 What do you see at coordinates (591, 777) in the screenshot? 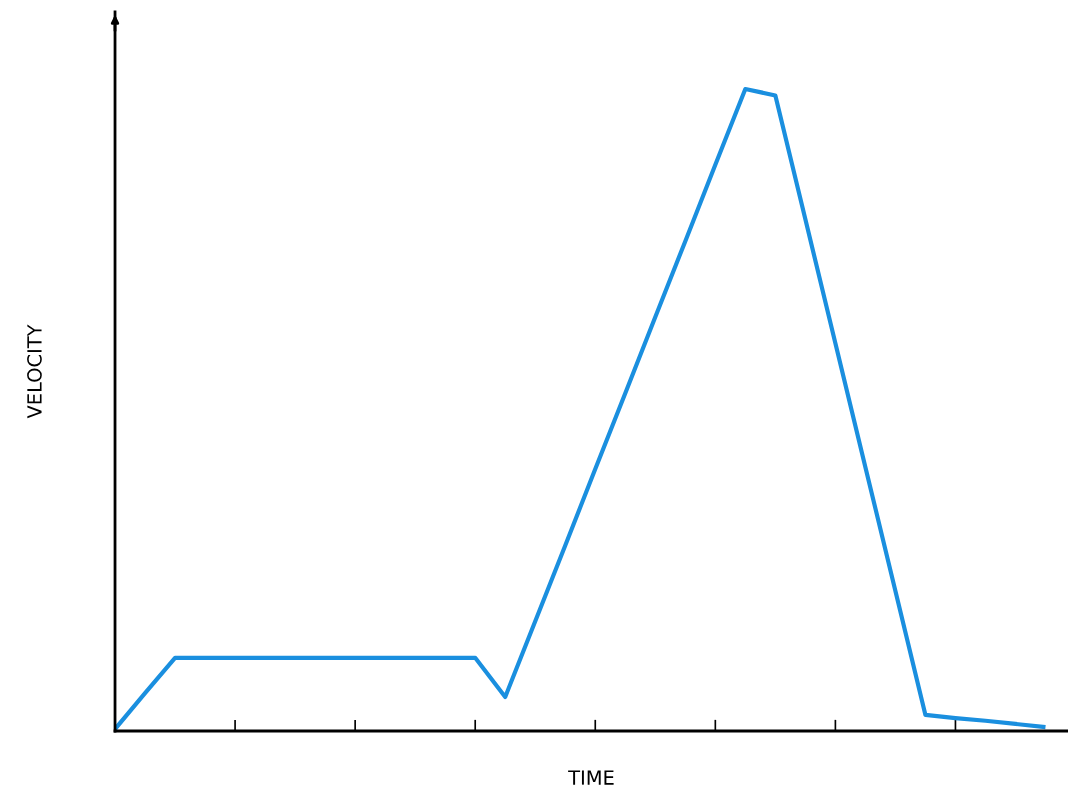
I see `x-axis-title: TIME` at bounding box center [591, 777].